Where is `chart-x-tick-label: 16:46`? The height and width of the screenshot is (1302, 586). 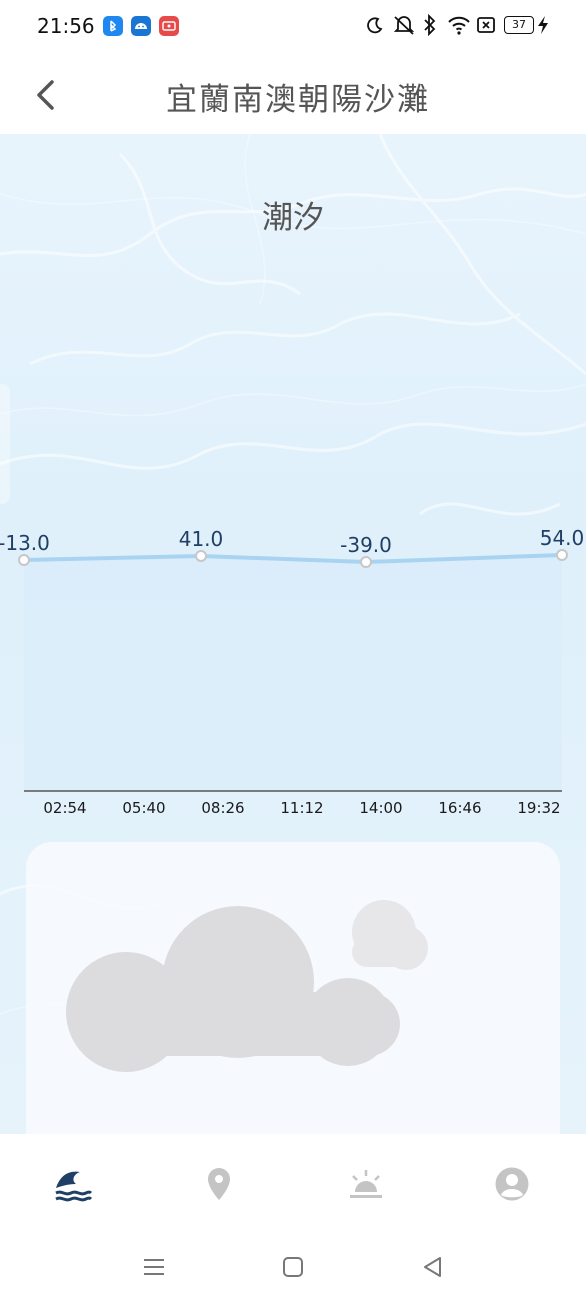
chart-x-tick-label: 16:46 is located at coordinates (459, 808).